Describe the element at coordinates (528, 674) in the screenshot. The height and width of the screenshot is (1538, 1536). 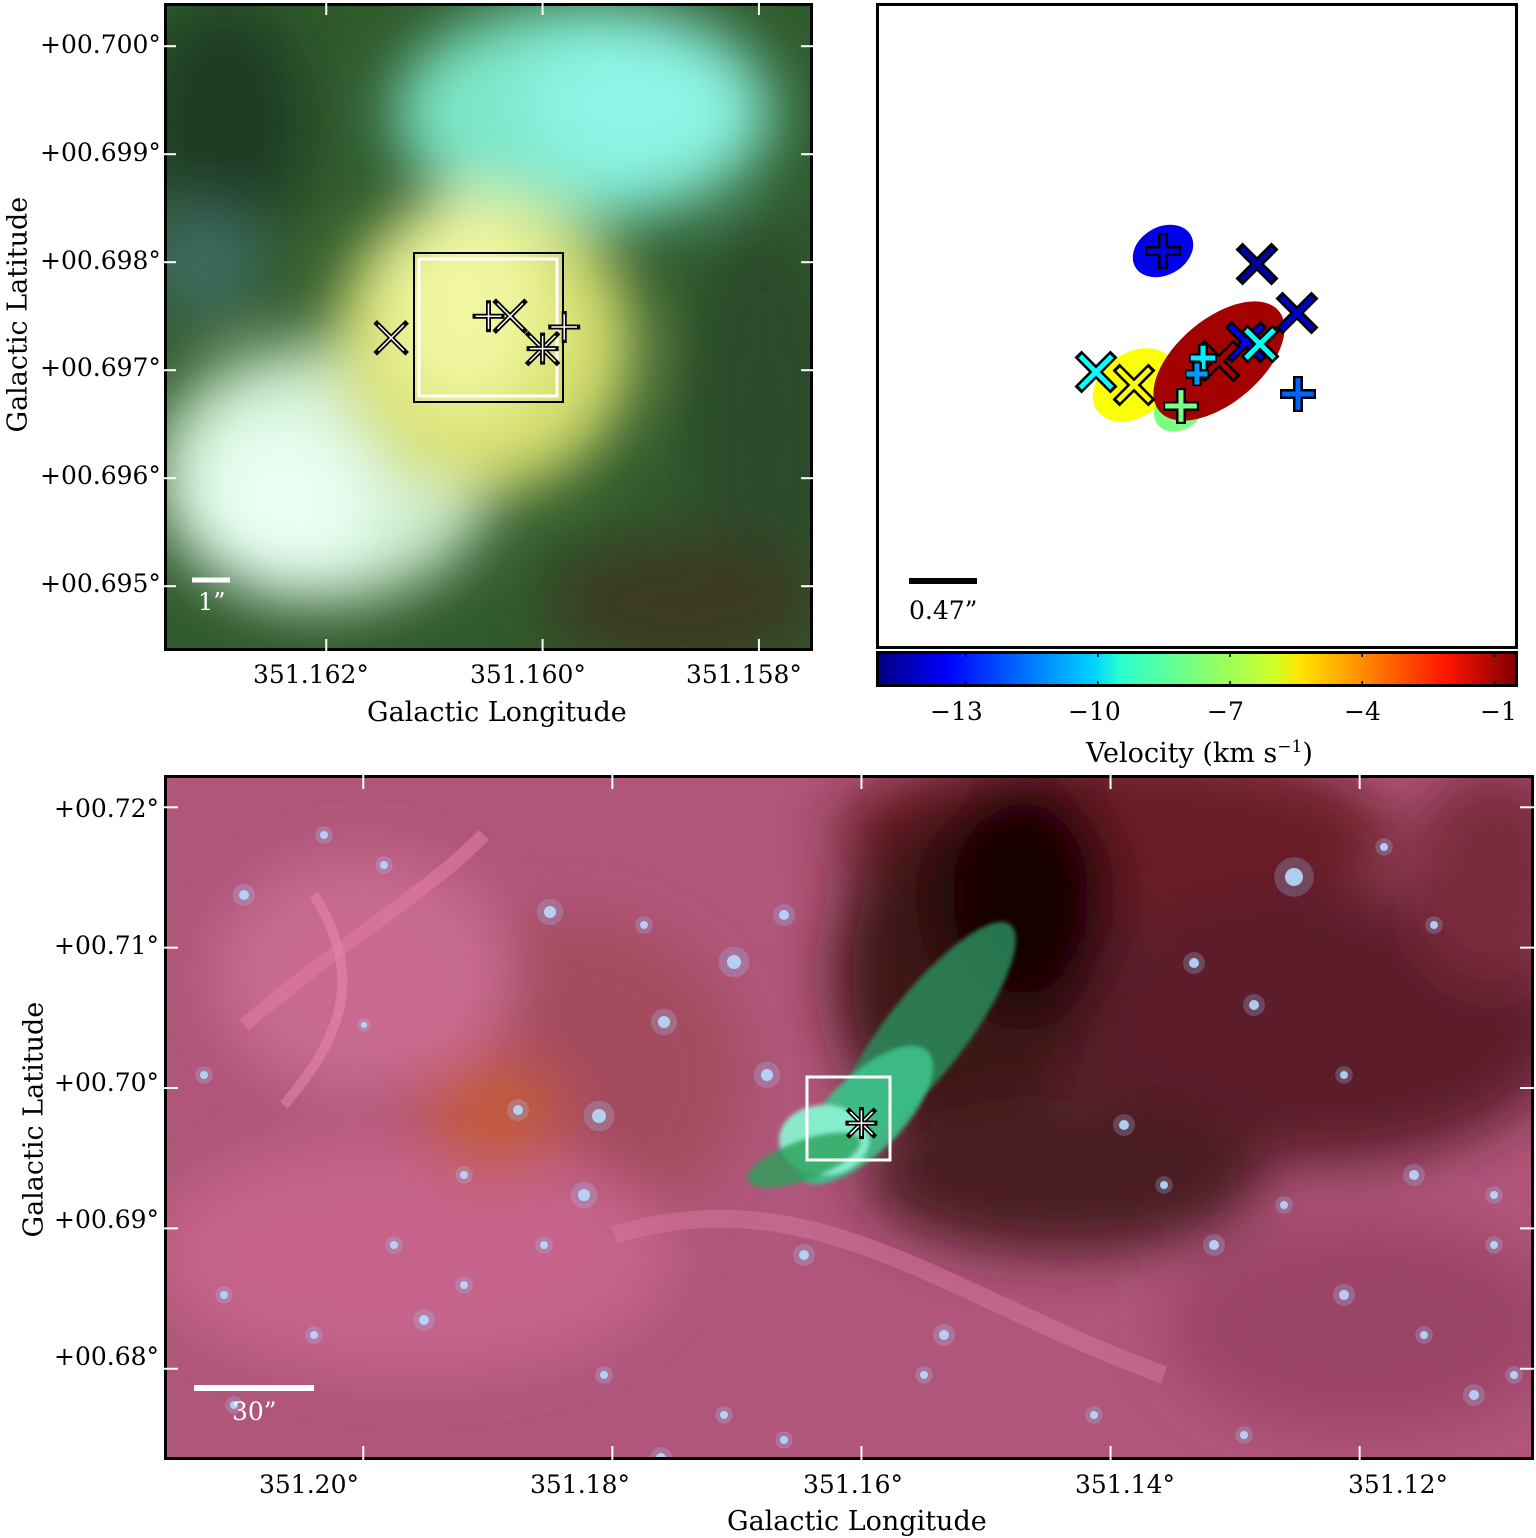
I see `xtick-label: 351.160°` at that location.